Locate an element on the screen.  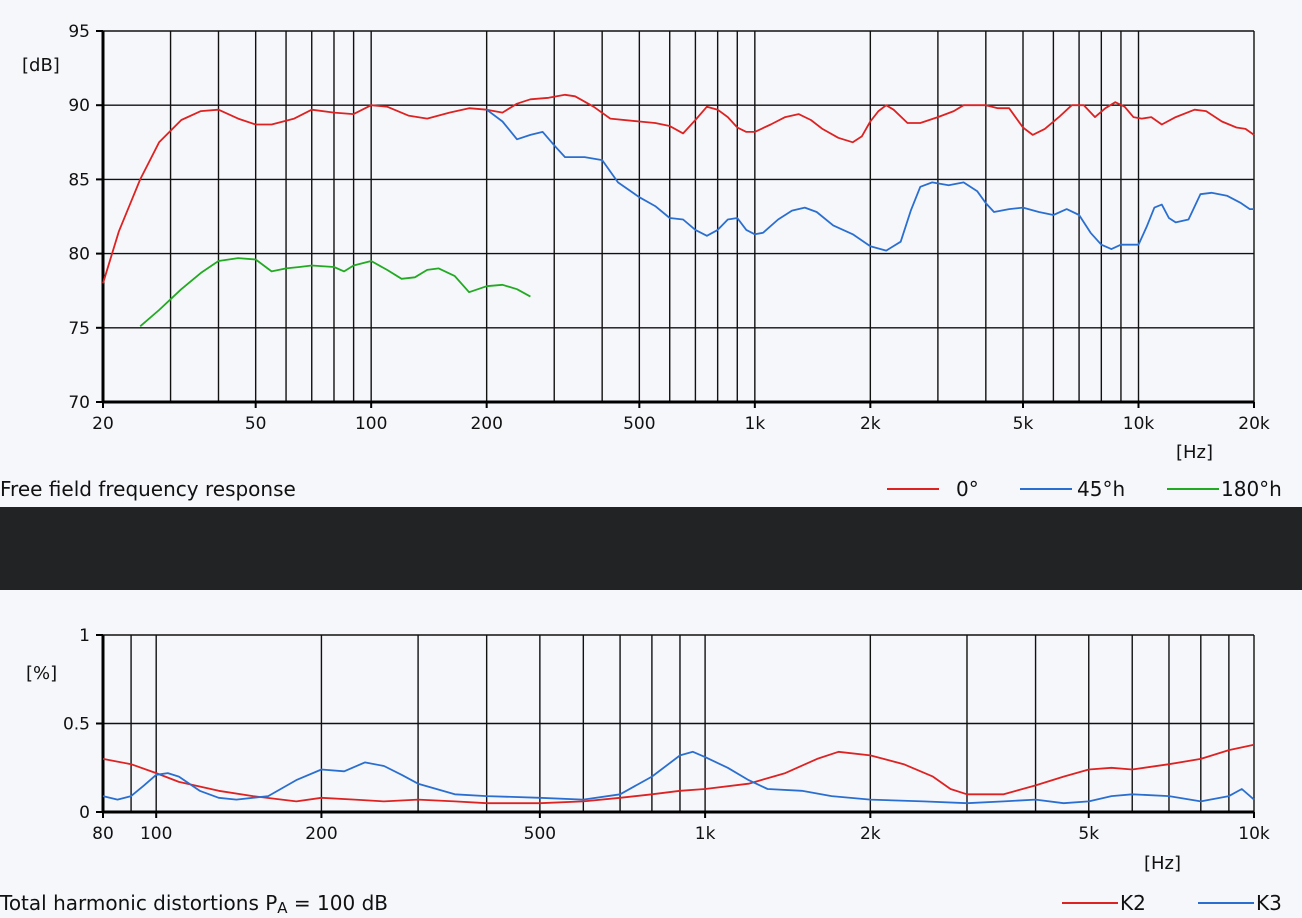
fr-legend: 0° 45°h 180°h is located at coordinates (1084, 489).